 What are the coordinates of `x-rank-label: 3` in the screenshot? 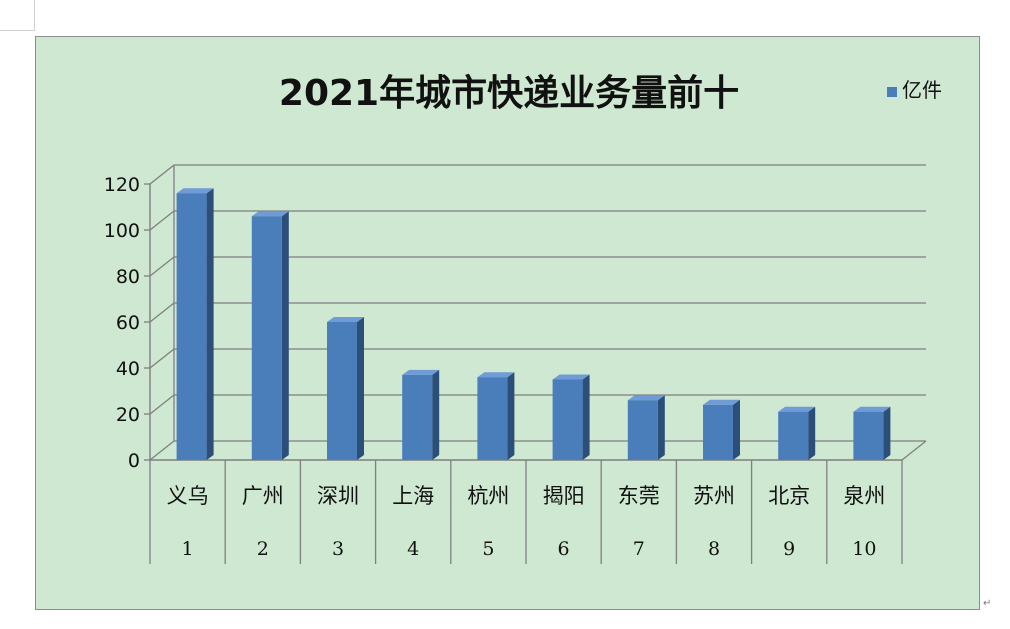 It's located at (338, 549).